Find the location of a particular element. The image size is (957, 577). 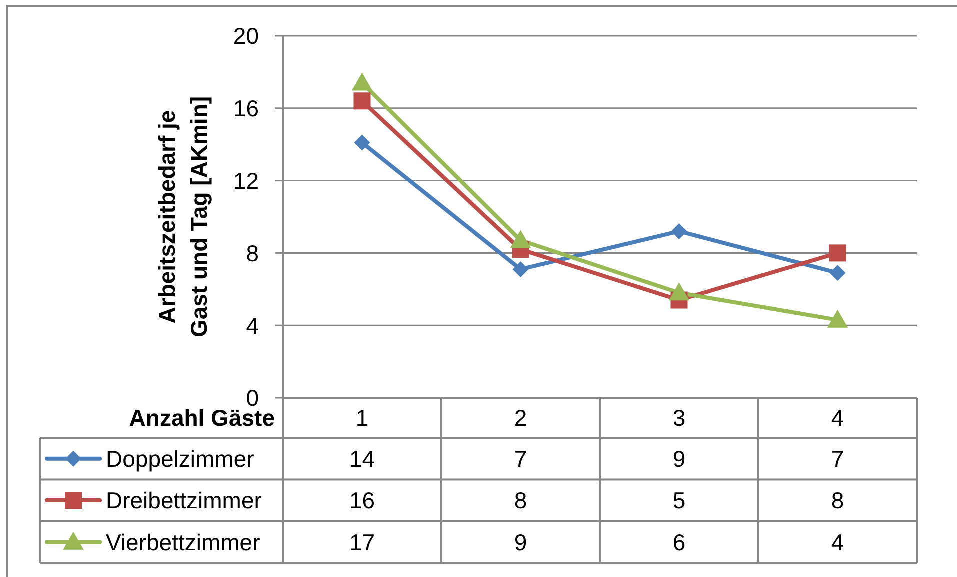

x-tick-label: 4 is located at coordinates (837, 418).